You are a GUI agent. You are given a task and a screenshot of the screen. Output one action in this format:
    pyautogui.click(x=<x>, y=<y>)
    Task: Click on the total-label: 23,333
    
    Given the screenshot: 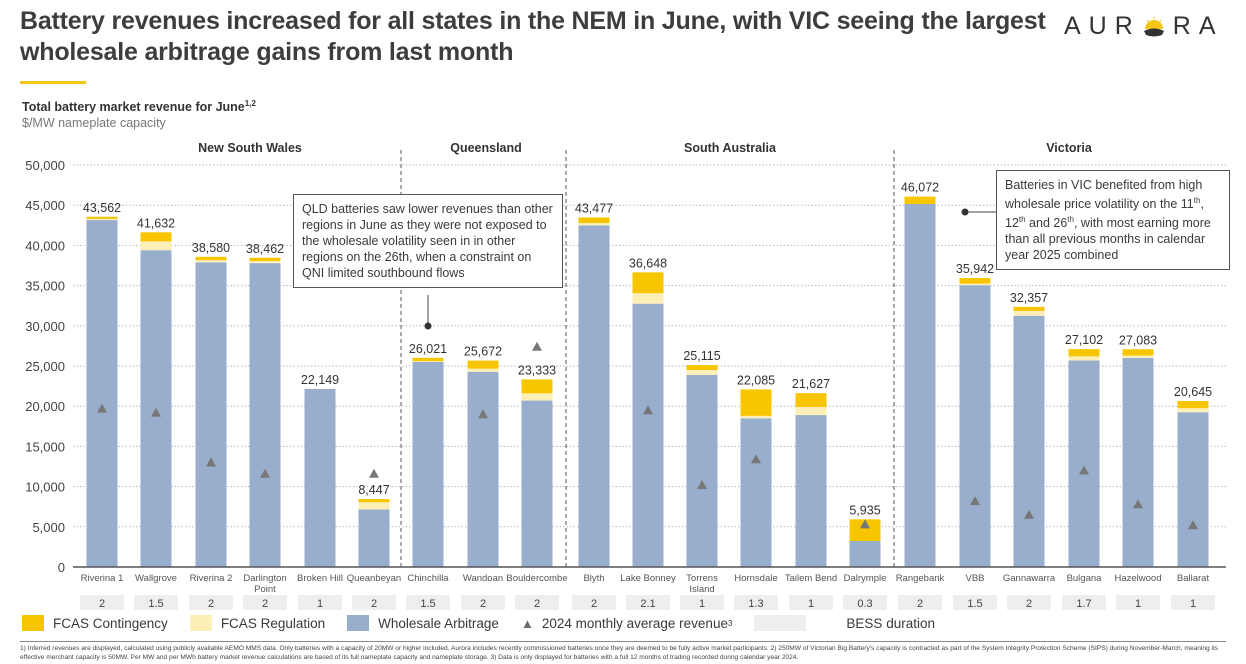 What is the action you would take?
    pyautogui.click(x=537, y=370)
    